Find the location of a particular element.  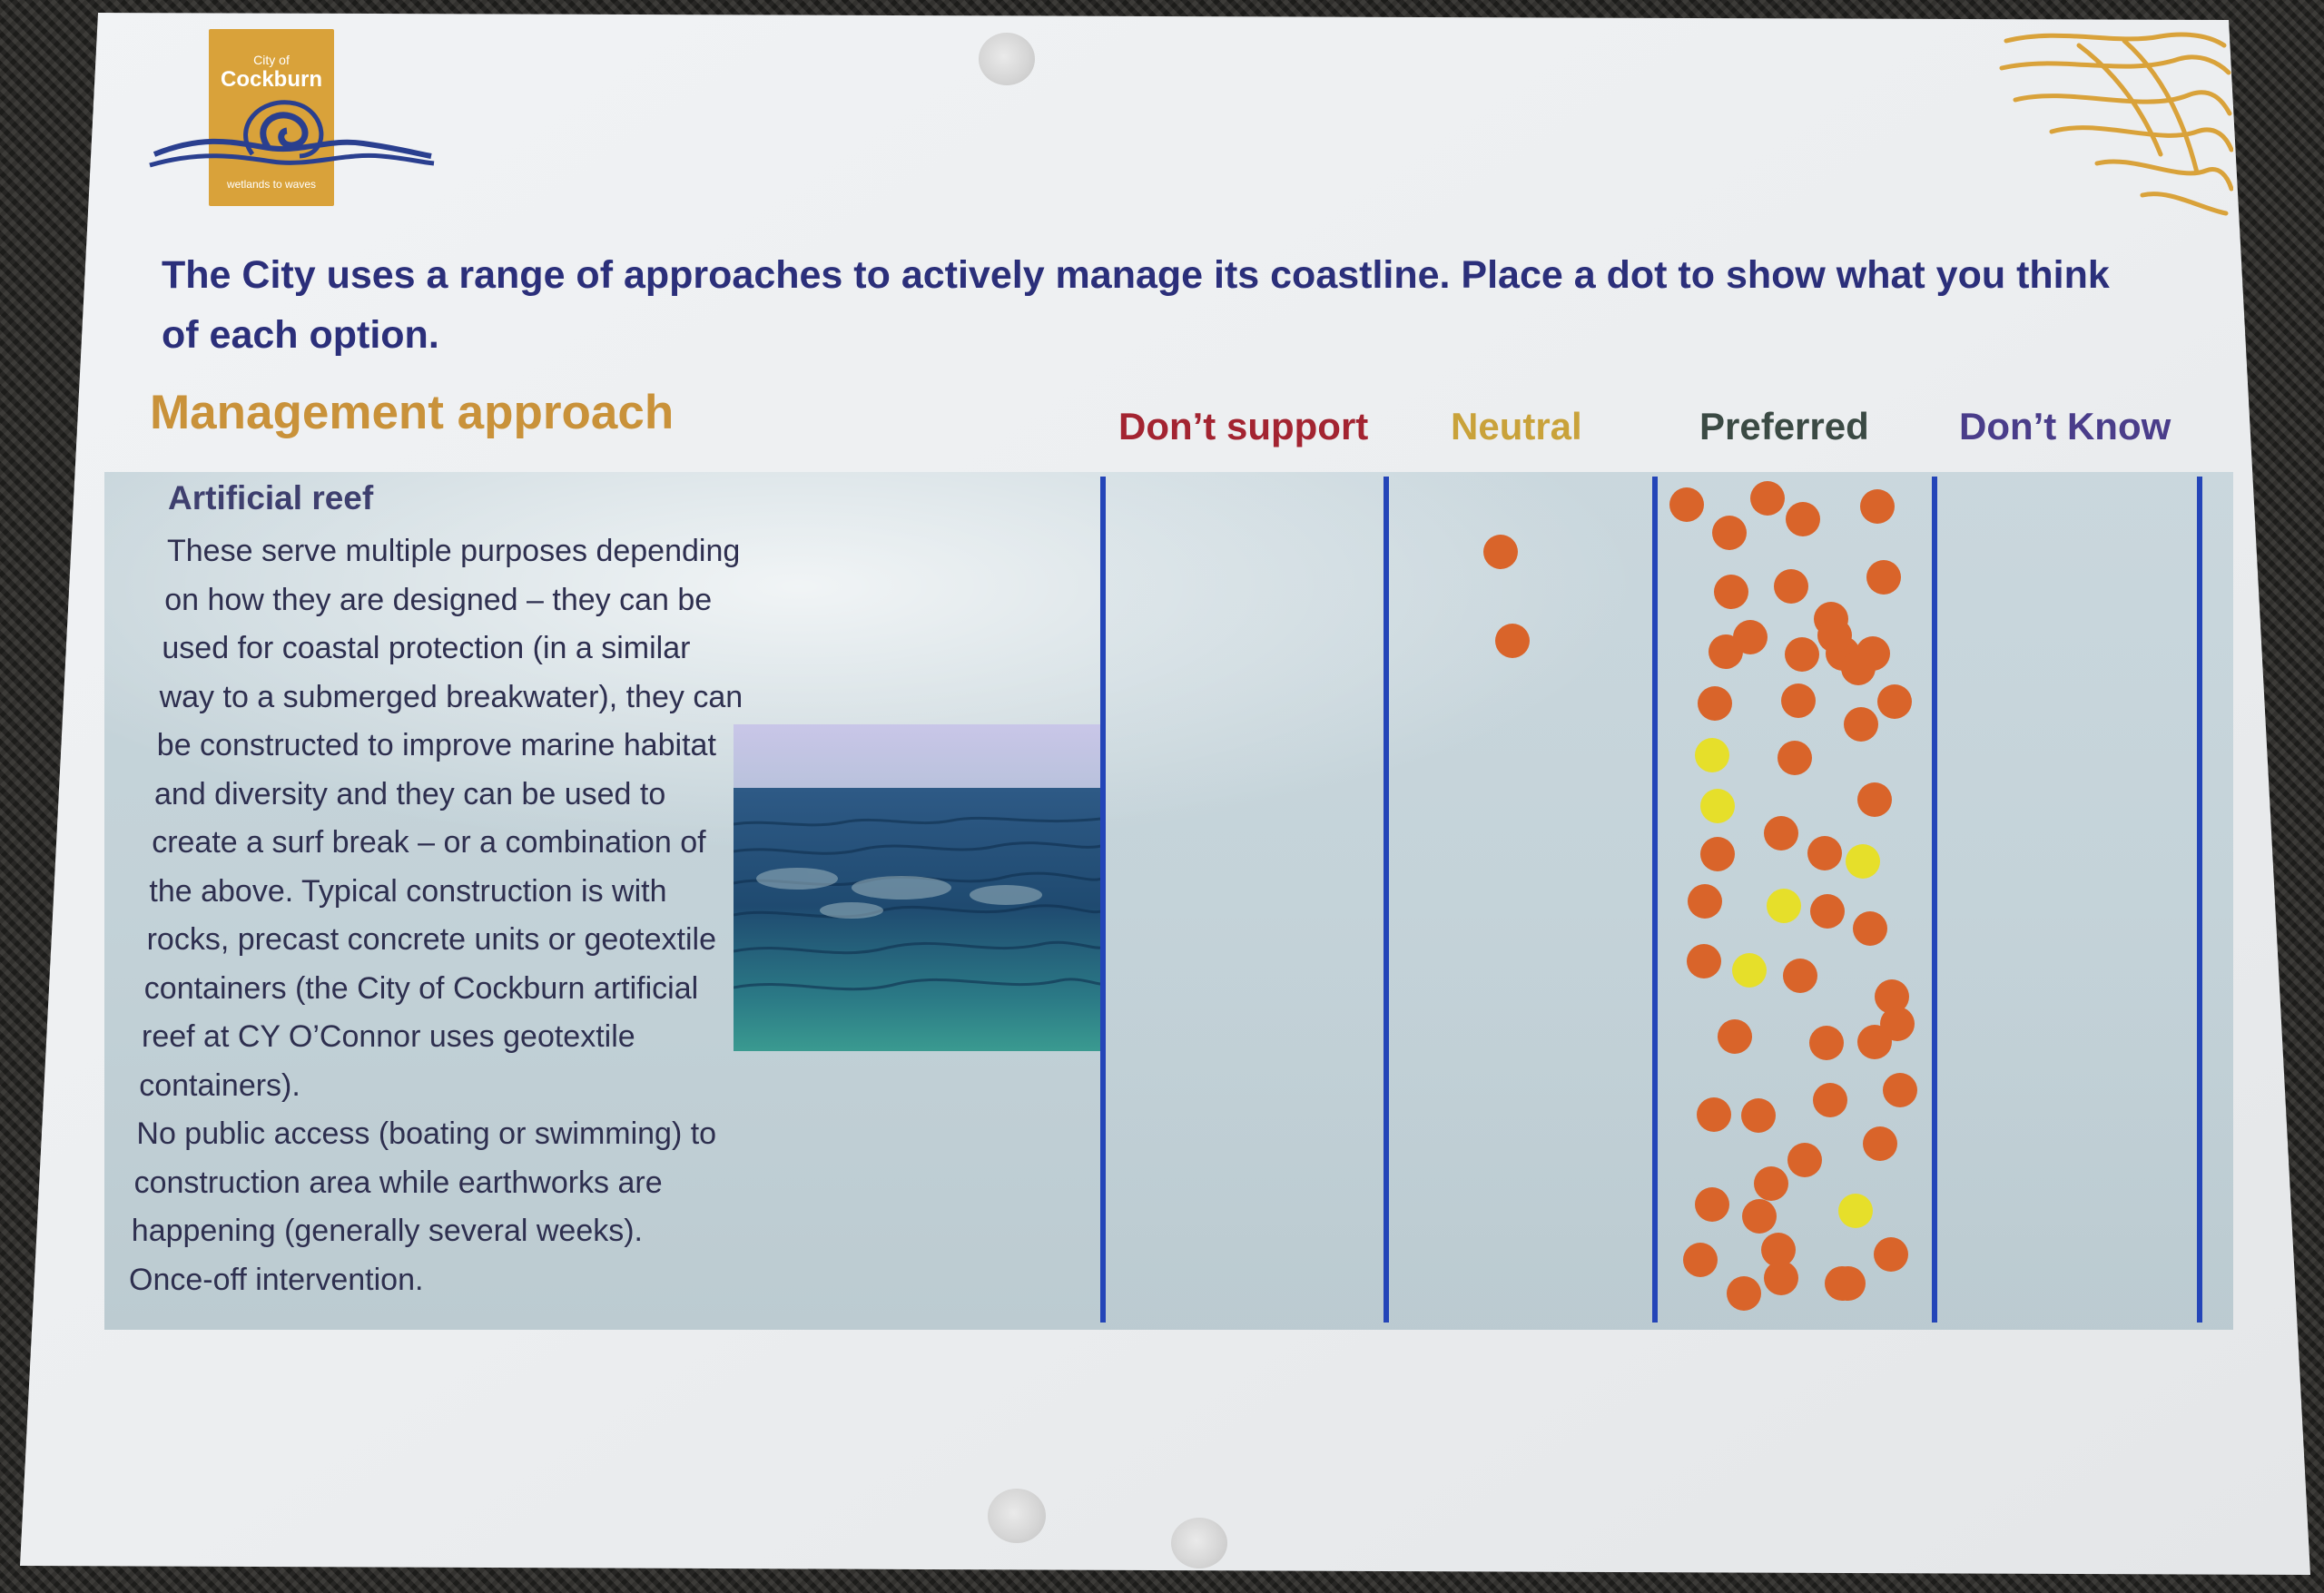

decorative-waves-icon is located at coordinates (2116, 124).